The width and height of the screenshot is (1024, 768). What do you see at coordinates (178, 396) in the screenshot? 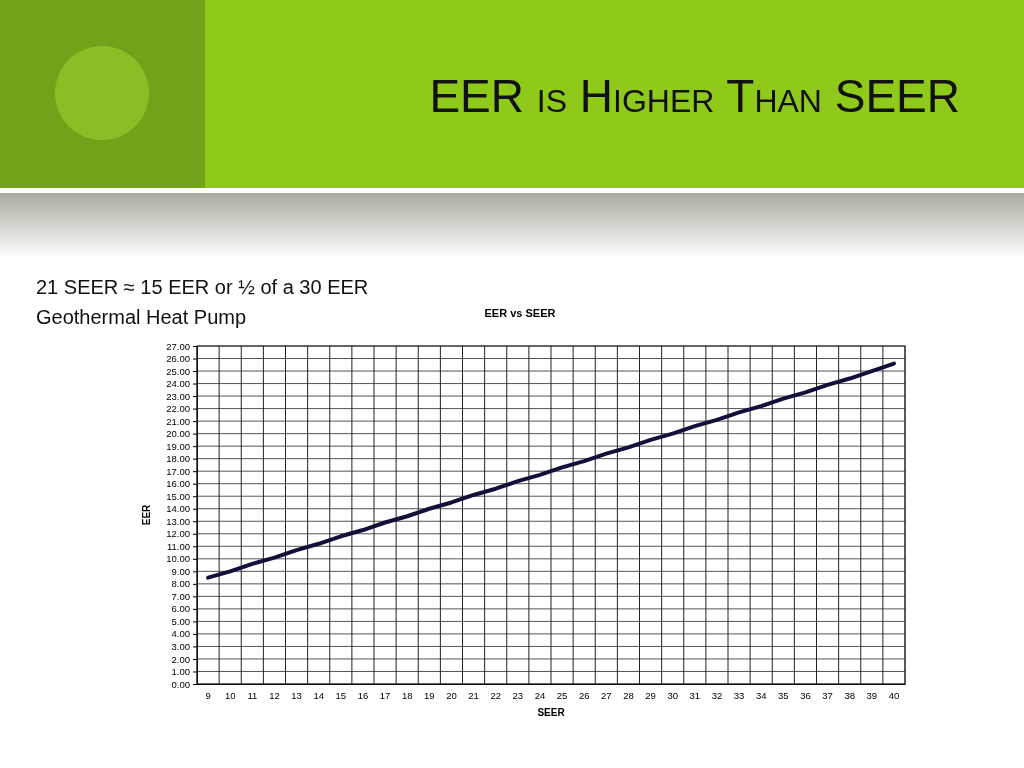
I see `y-tick-label: 23.00` at bounding box center [178, 396].